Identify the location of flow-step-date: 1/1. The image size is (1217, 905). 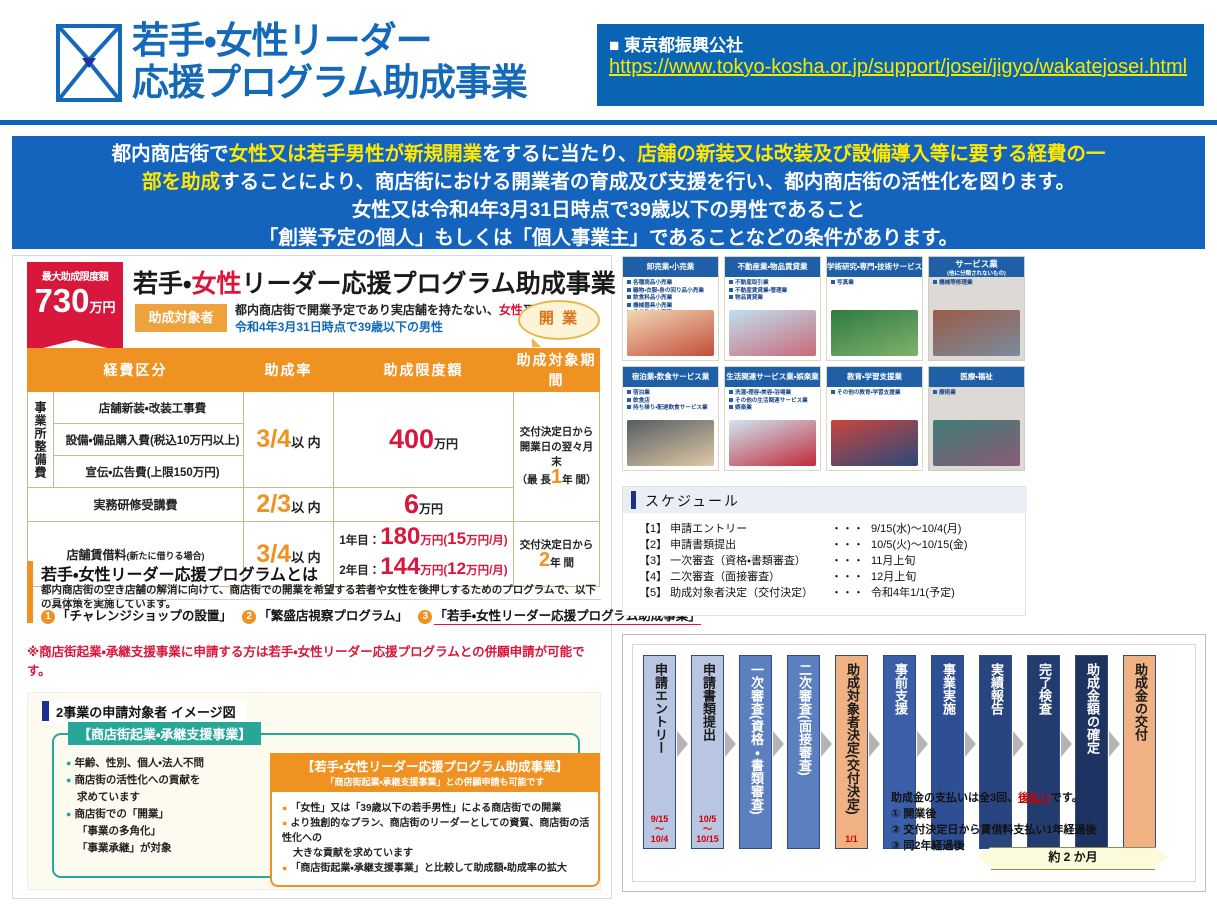
(851, 839).